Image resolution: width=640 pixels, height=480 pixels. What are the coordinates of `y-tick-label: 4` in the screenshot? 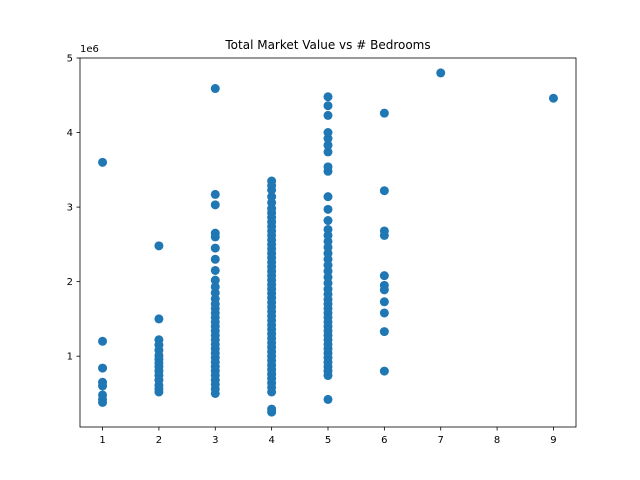 It's located at (70, 133).